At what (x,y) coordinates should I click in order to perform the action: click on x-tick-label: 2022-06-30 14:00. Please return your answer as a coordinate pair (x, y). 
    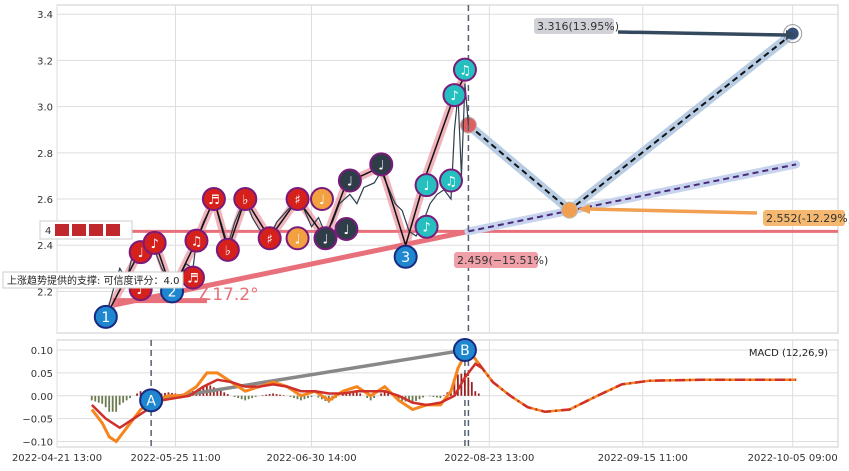
    Looking at the image, I should click on (311, 458).